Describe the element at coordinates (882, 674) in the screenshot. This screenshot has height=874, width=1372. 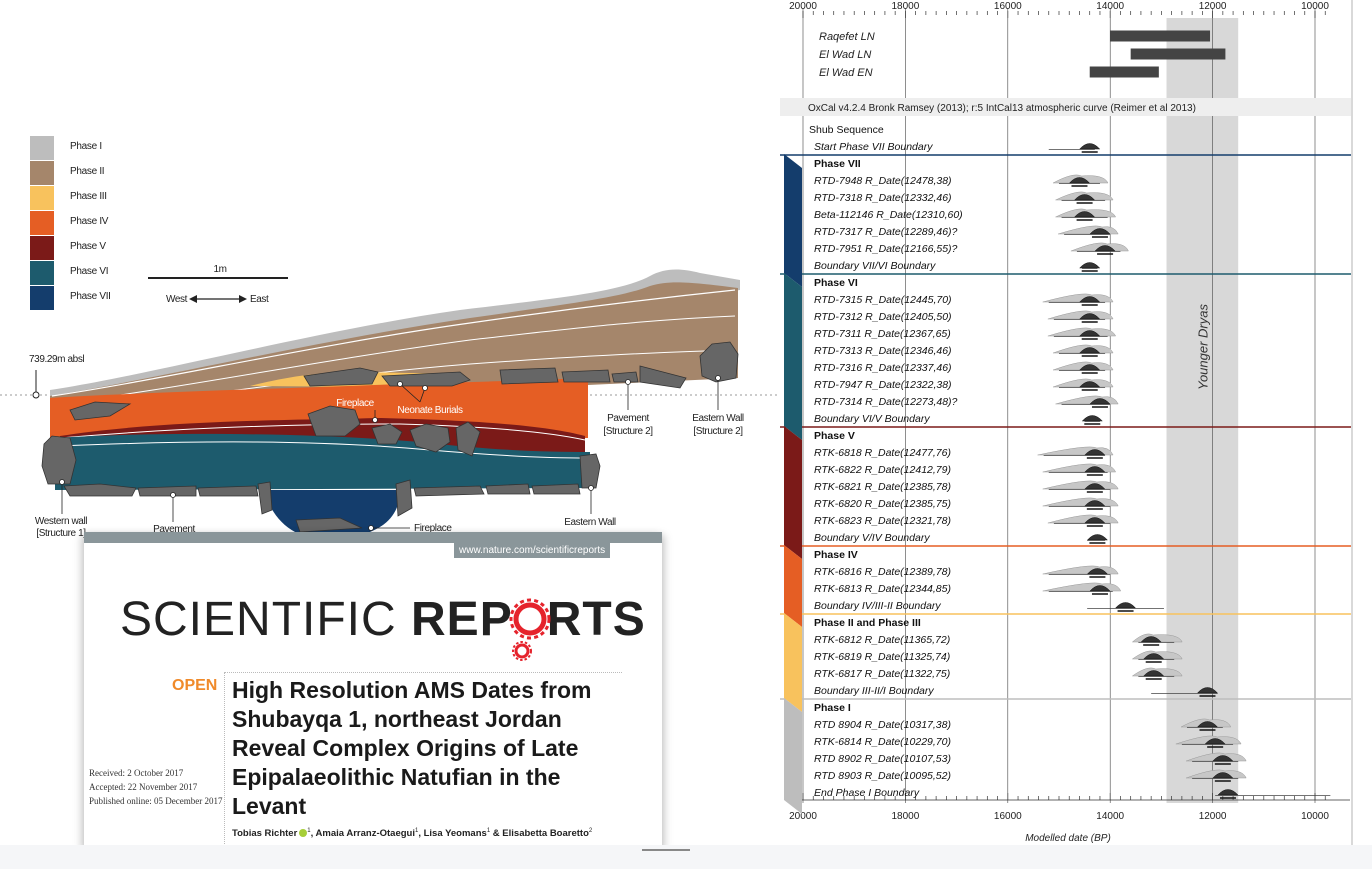
I see `date-label: RTK-6817 R_Date(11322,75)` at that location.